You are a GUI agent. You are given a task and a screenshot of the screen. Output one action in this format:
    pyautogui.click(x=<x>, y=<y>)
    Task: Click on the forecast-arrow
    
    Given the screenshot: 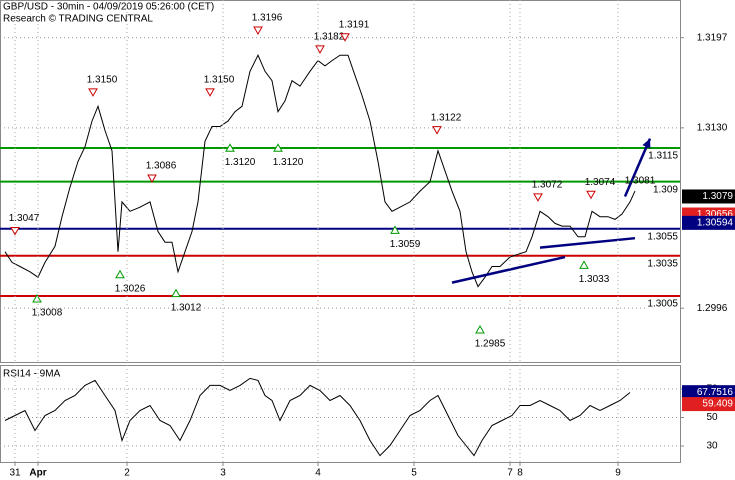 What is the action you would take?
    pyautogui.click(x=637, y=167)
    